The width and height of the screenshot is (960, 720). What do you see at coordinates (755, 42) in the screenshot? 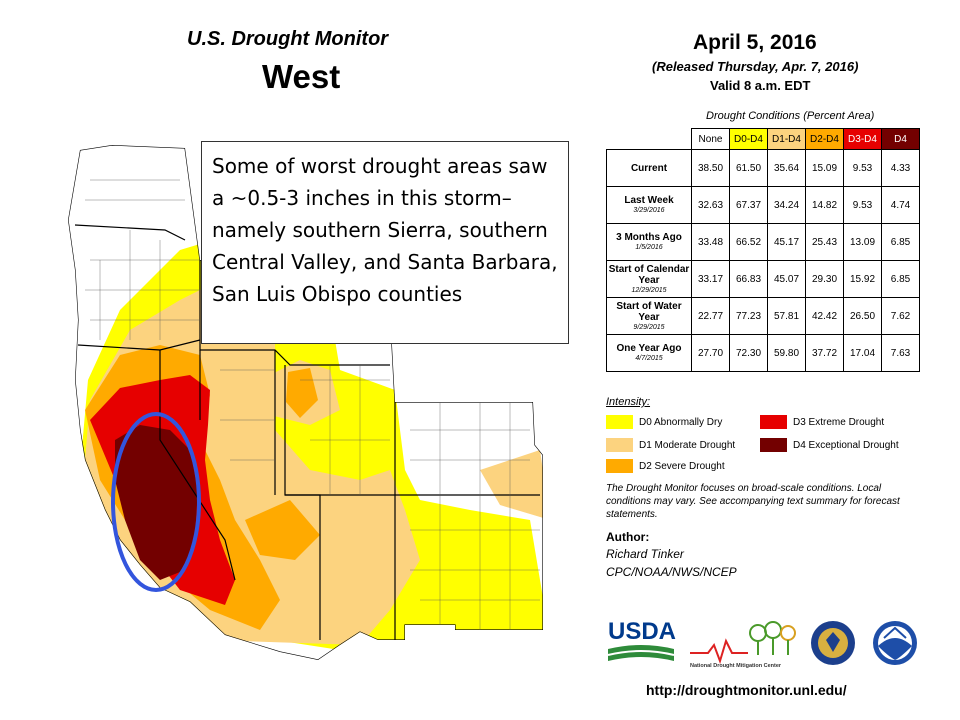
I see `map-date: April 5, 2016` at bounding box center [755, 42].